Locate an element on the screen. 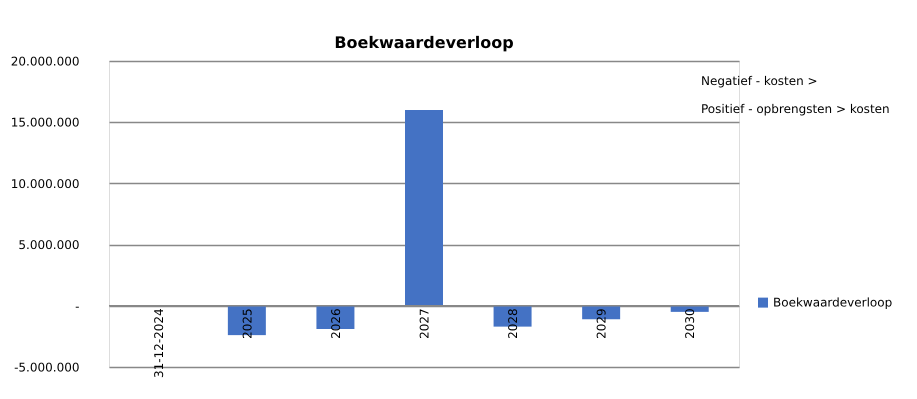 This screenshot has width=917, height=399. x-tick-label: 2027 is located at coordinates (425, 323).